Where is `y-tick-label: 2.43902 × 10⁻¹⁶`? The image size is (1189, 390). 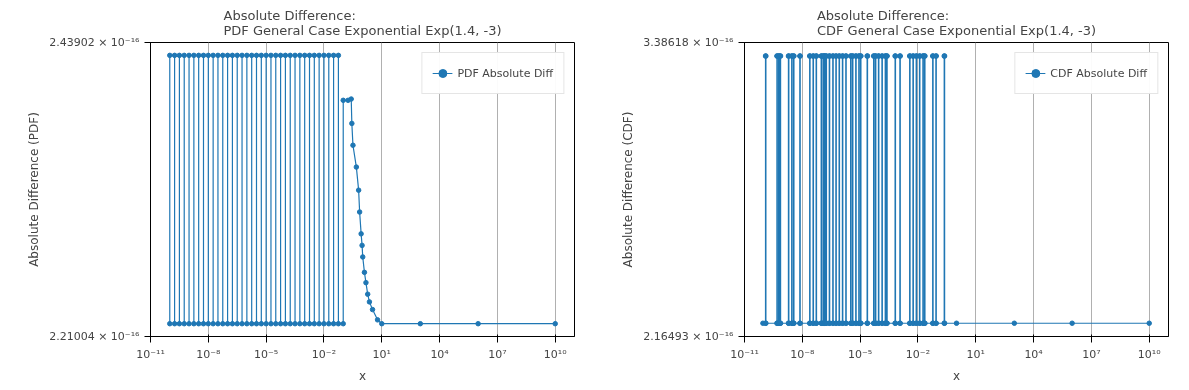 y-tick-label: 2.43902 × 10⁻¹⁶ is located at coordinates (95, 42).